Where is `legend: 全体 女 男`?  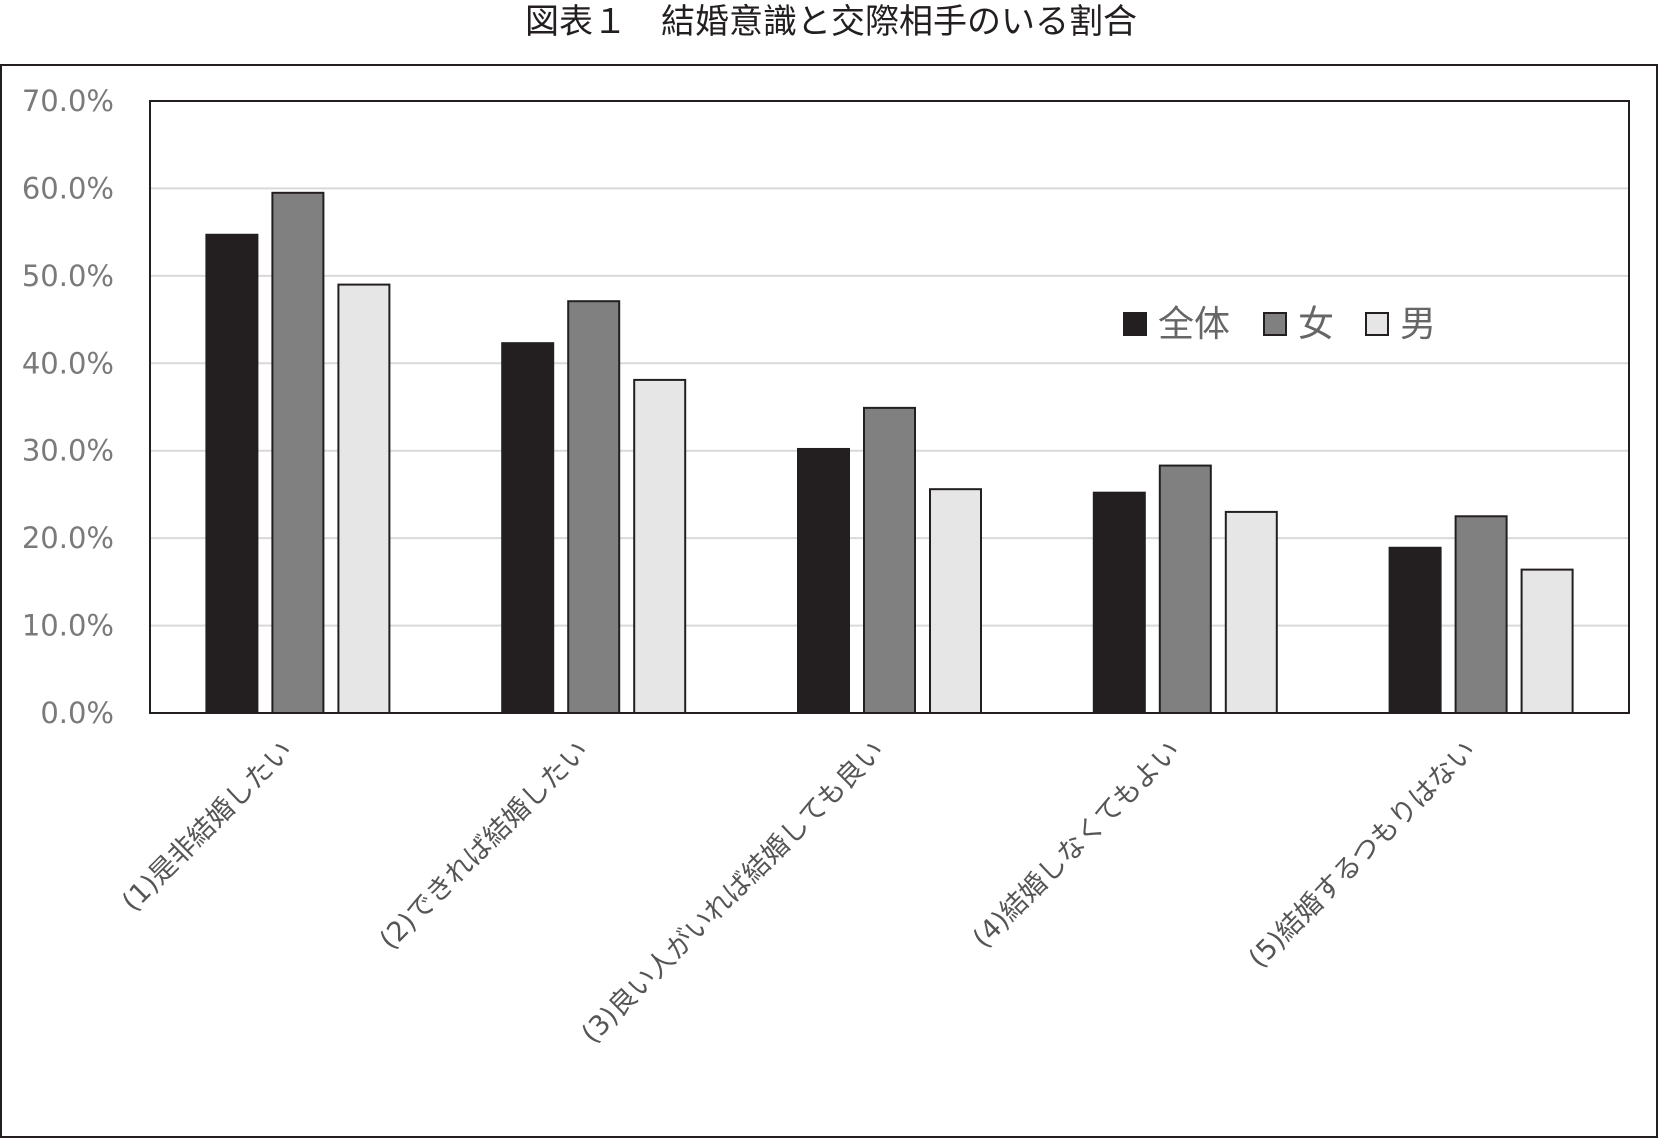 legend: 全体 女 男 is located at coordinates (1279, 324).